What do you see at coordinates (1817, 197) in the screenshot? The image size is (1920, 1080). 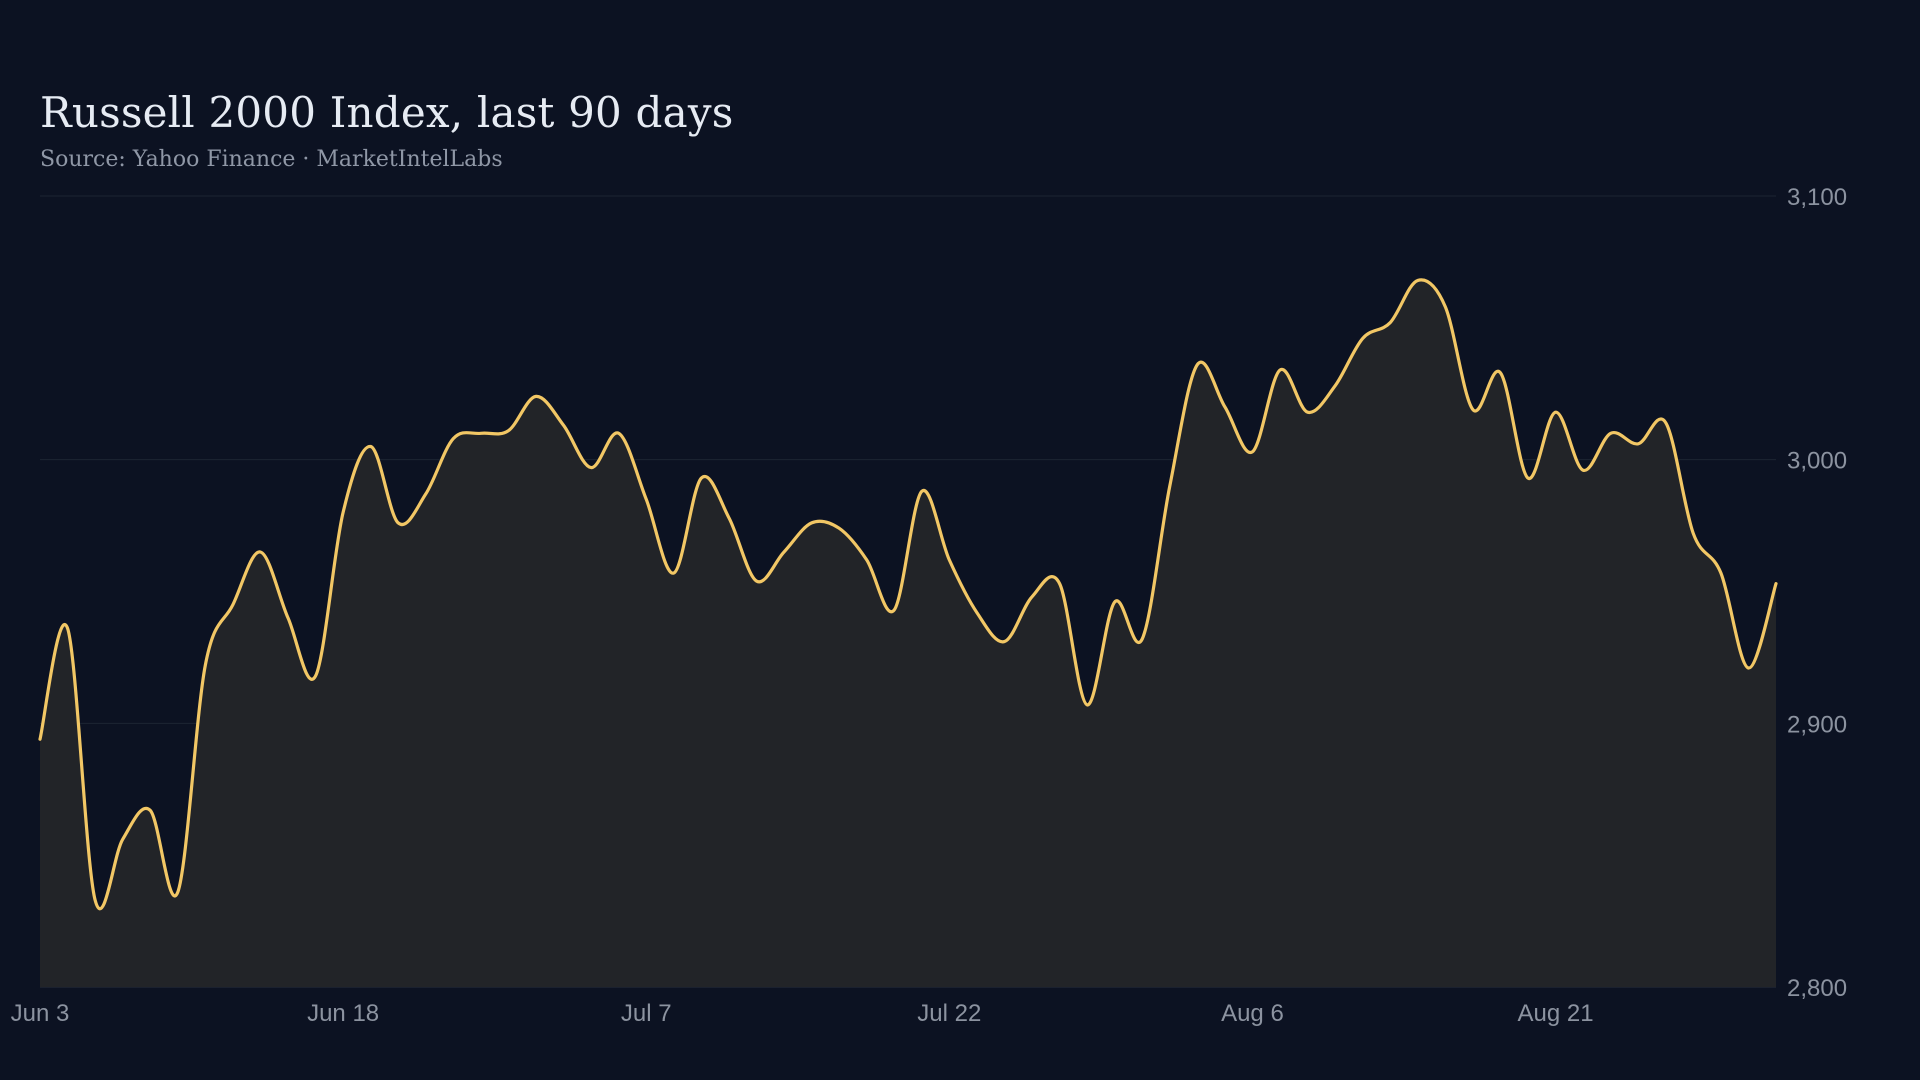 I see `y-tick-label: 3,100` at bounding box center [1817, 197].